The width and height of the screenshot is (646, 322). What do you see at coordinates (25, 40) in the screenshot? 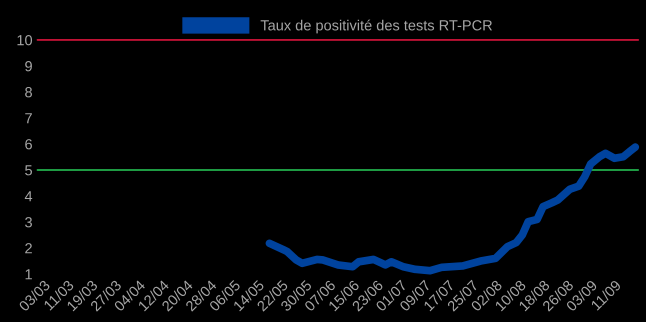
I see `y-tick-label: 10` at bounding box center [25, 40].